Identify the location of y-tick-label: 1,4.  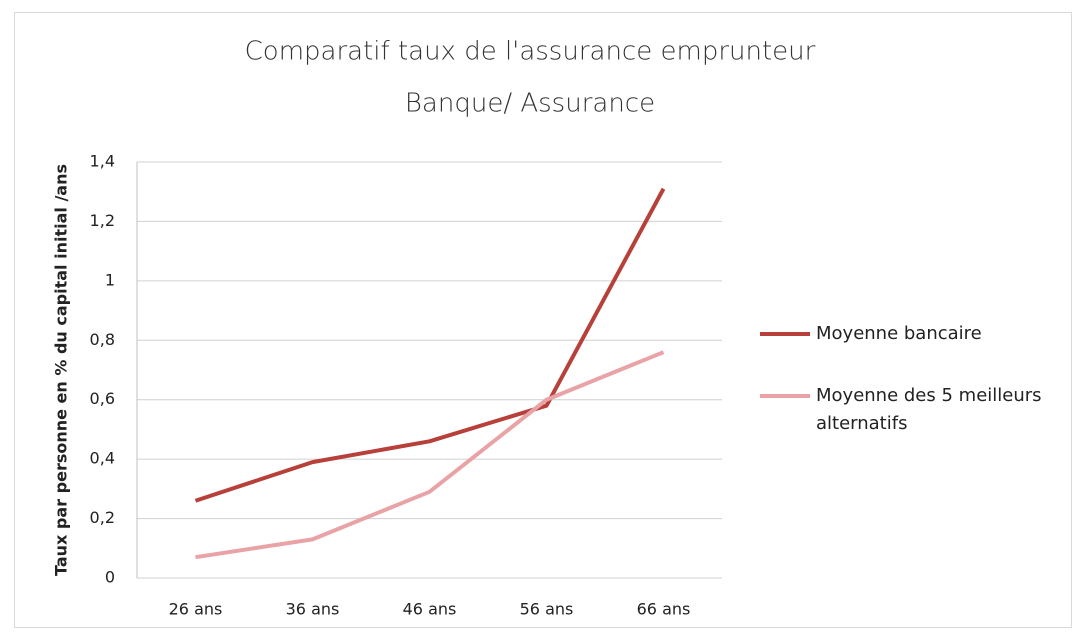
(102, 161).